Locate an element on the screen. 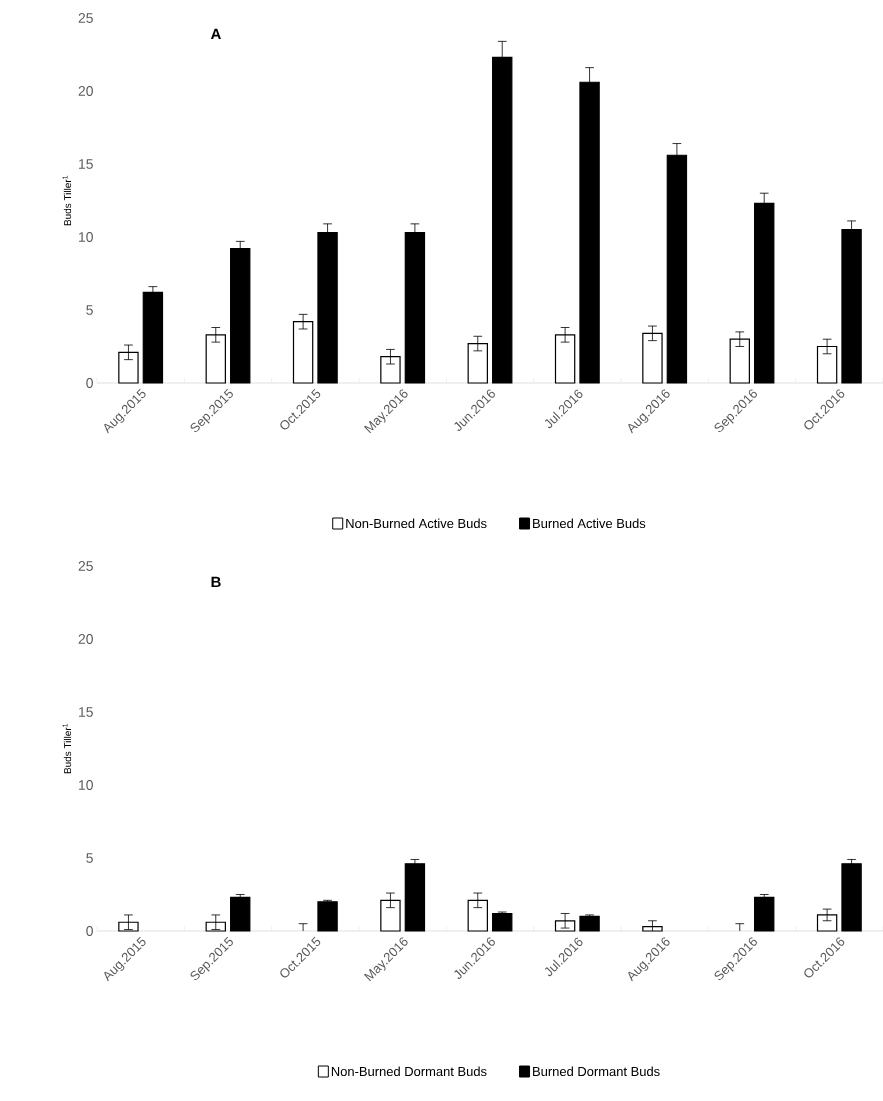 The height and width of the screenshot is (1101, 883). text: B is located at coordinates (216, 582).